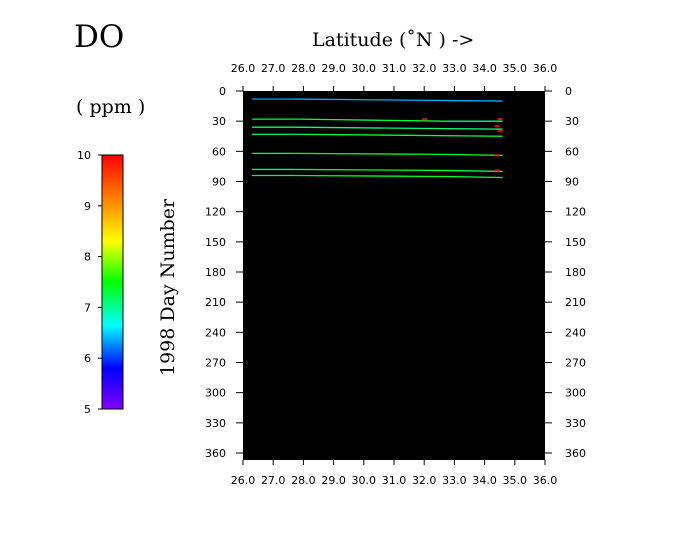 This screenshot has width=700, height=550. I want to click on y-tick-label-left: 90, so click(219, 182).